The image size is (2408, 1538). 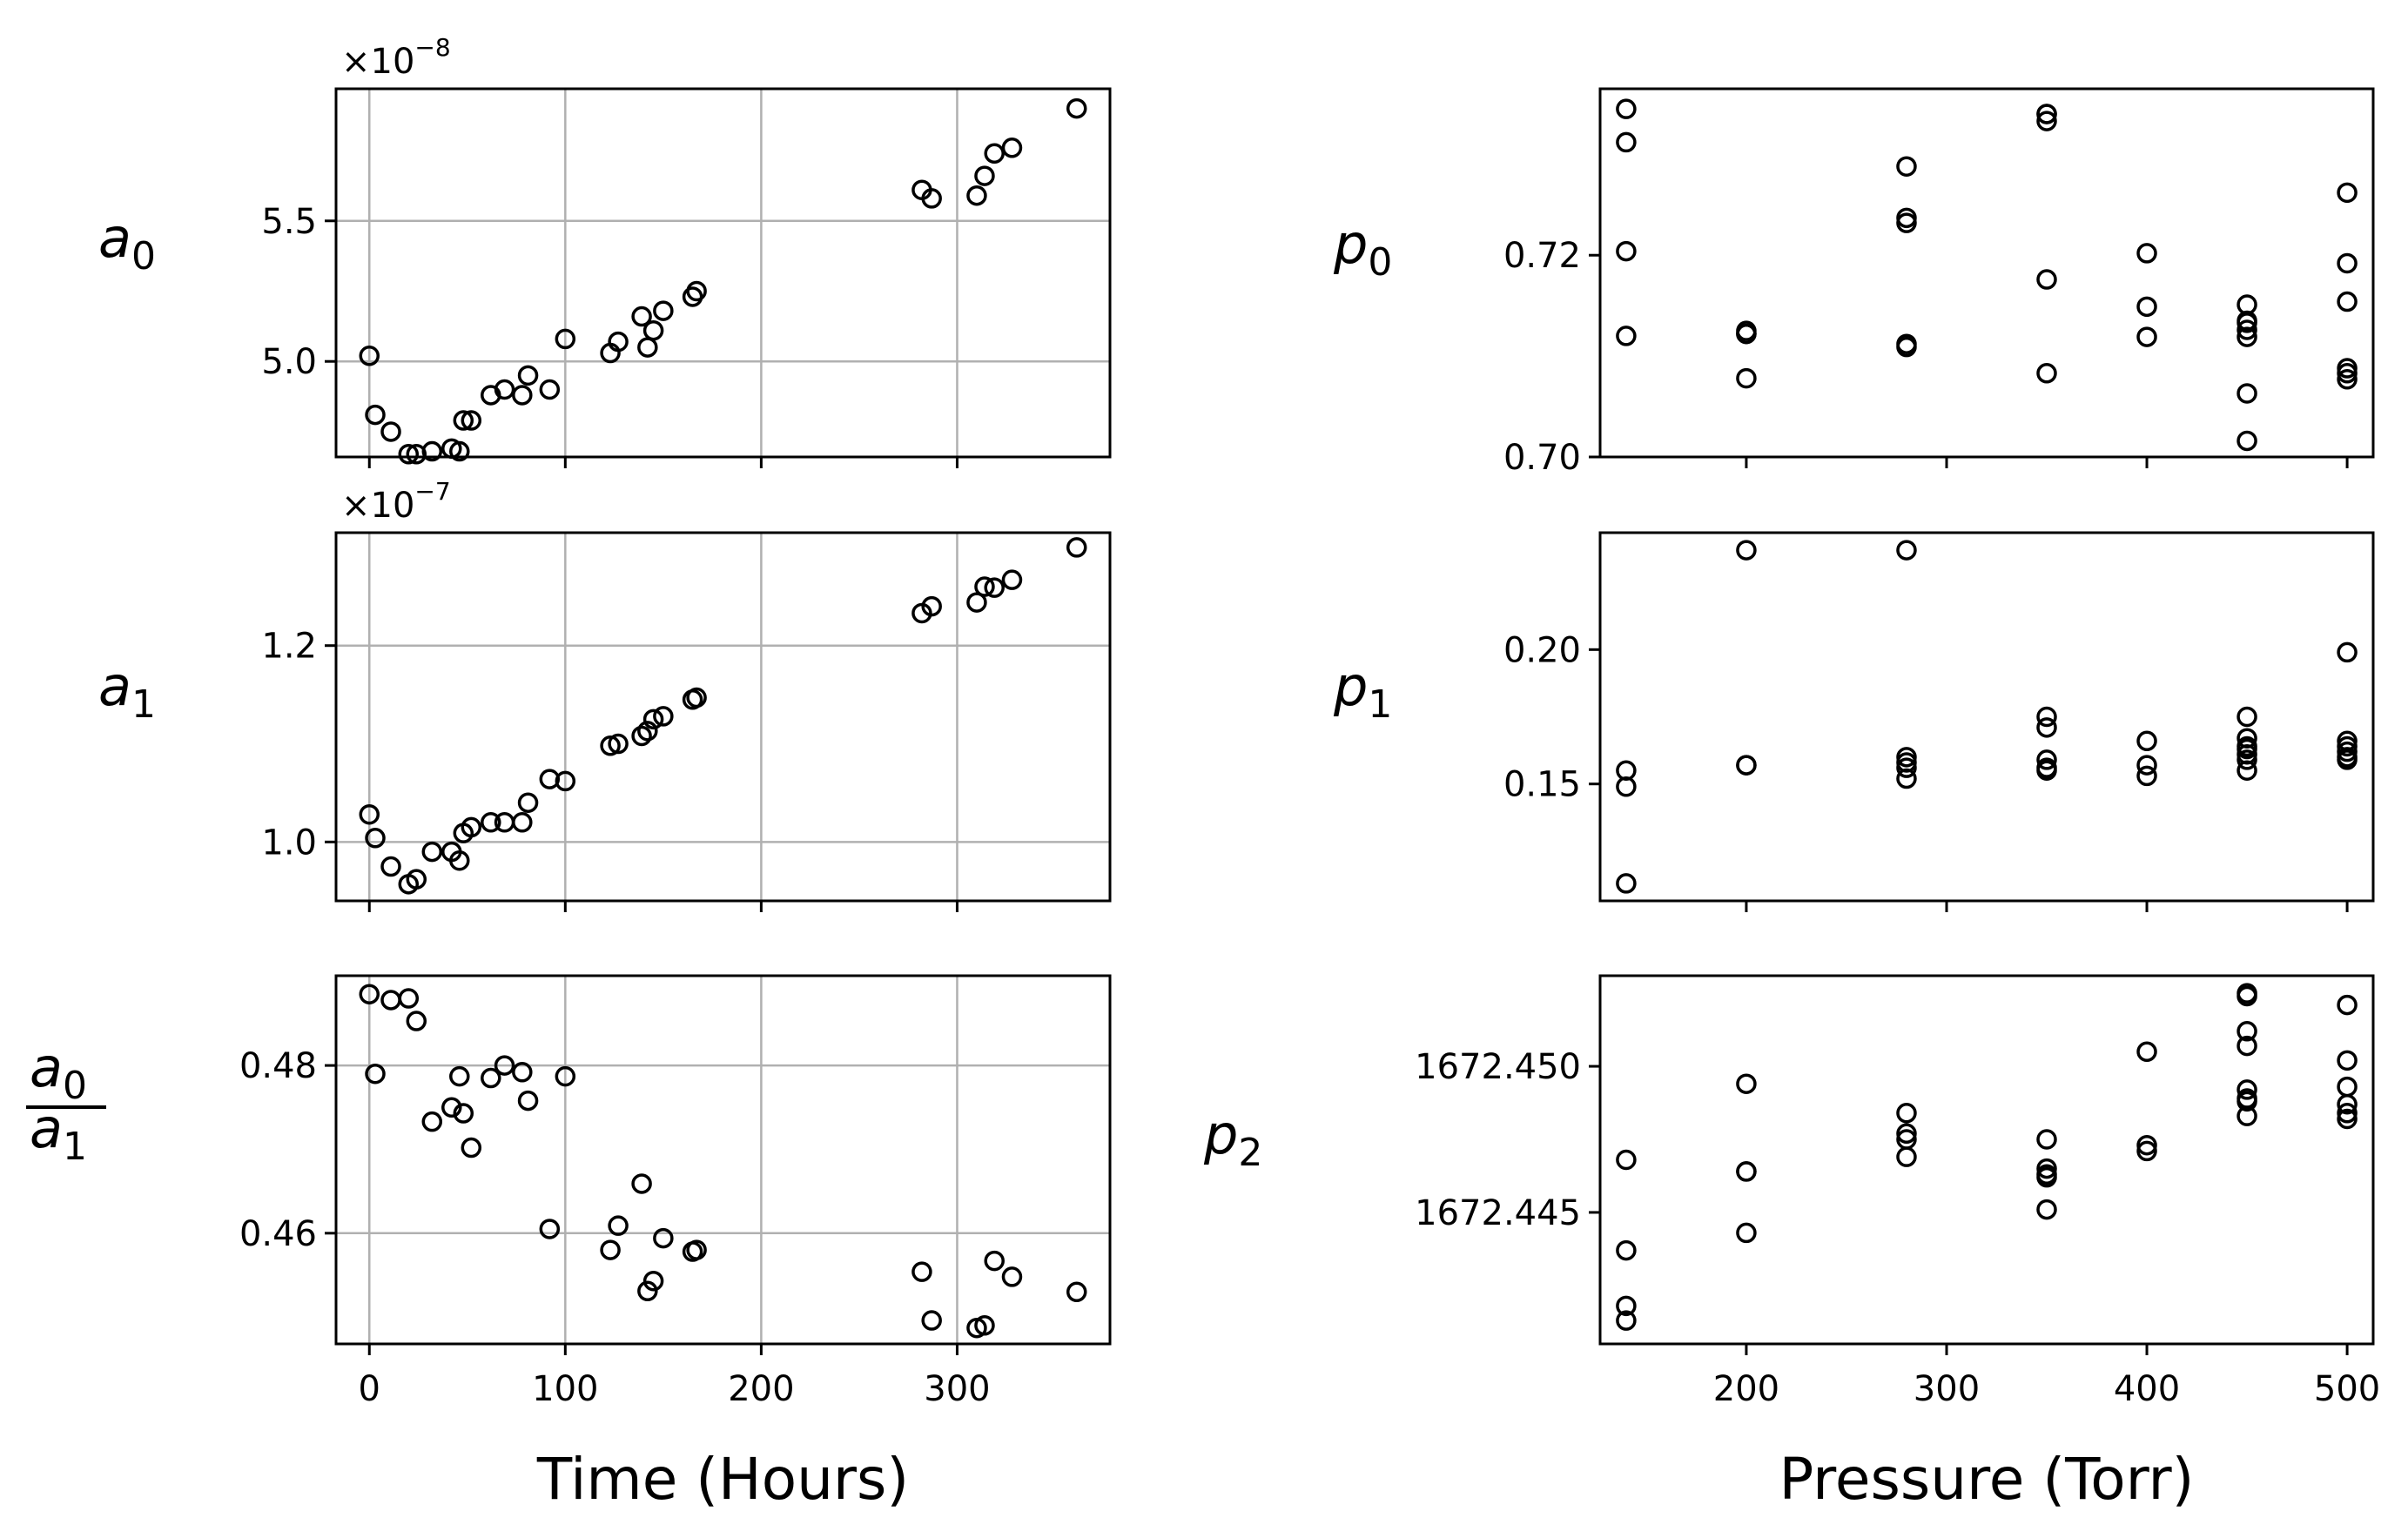 What do you see at coordinates (2347, 1389) in the screenshot?
I see `x-tick-label: 500` at bounding box center [2347, 1389].